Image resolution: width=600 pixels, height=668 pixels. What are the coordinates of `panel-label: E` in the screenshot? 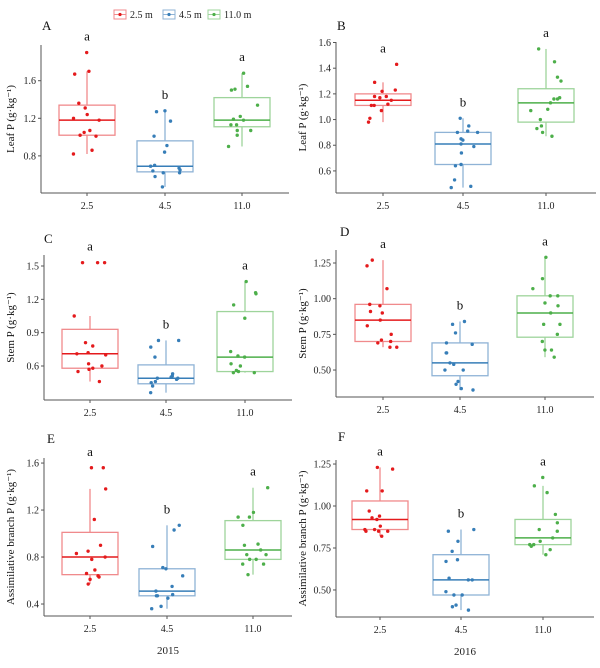 It's located at (51, 438).